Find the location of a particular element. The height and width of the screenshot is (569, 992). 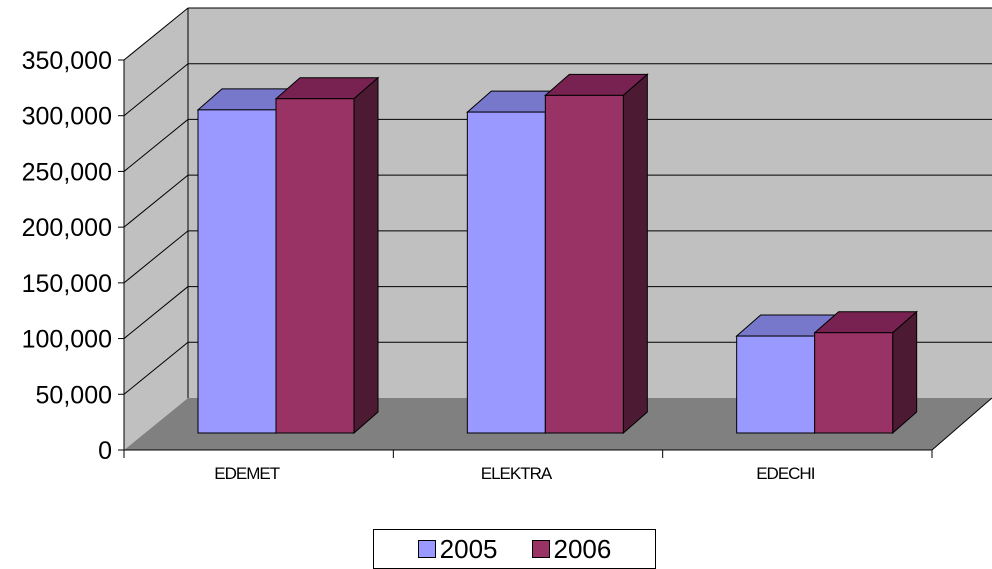

bar-2006-edemet is located at coordinates (327, 255).